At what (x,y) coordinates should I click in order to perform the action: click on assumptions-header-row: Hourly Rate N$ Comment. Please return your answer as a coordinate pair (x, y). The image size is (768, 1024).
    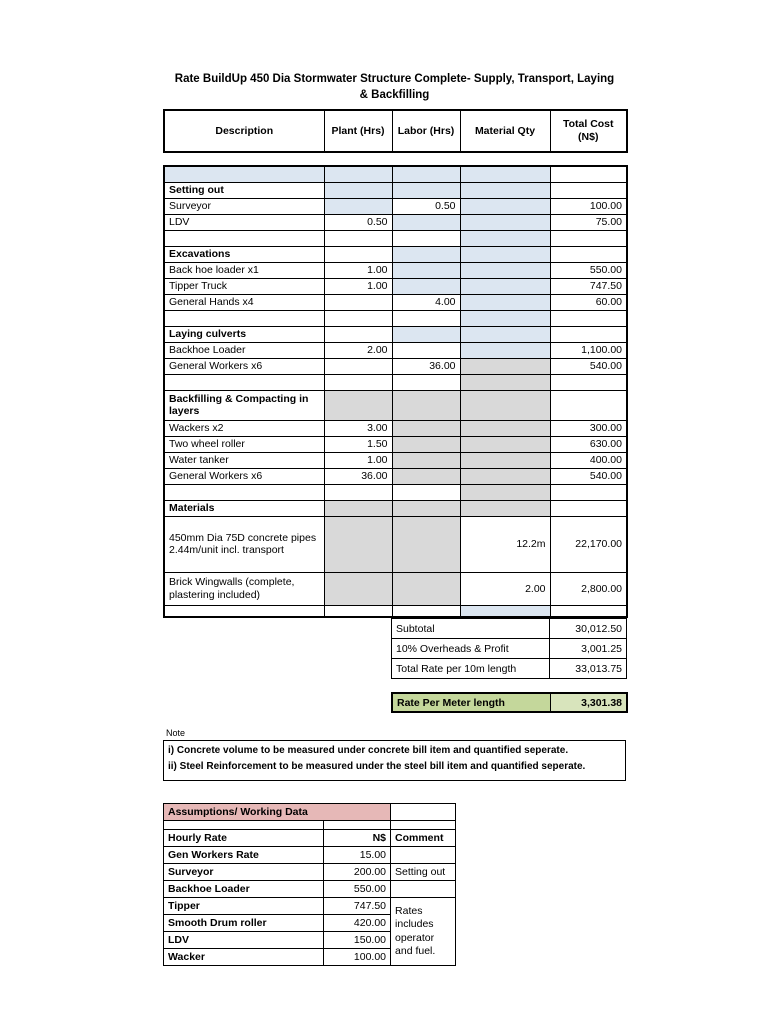
    Looking at the image, I should click on (310, 838).